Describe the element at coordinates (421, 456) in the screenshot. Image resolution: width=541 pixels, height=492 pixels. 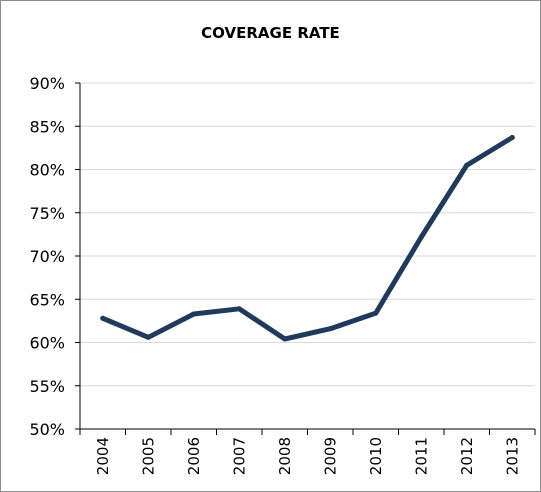
I see `x-tick-label: 2011` at that location.